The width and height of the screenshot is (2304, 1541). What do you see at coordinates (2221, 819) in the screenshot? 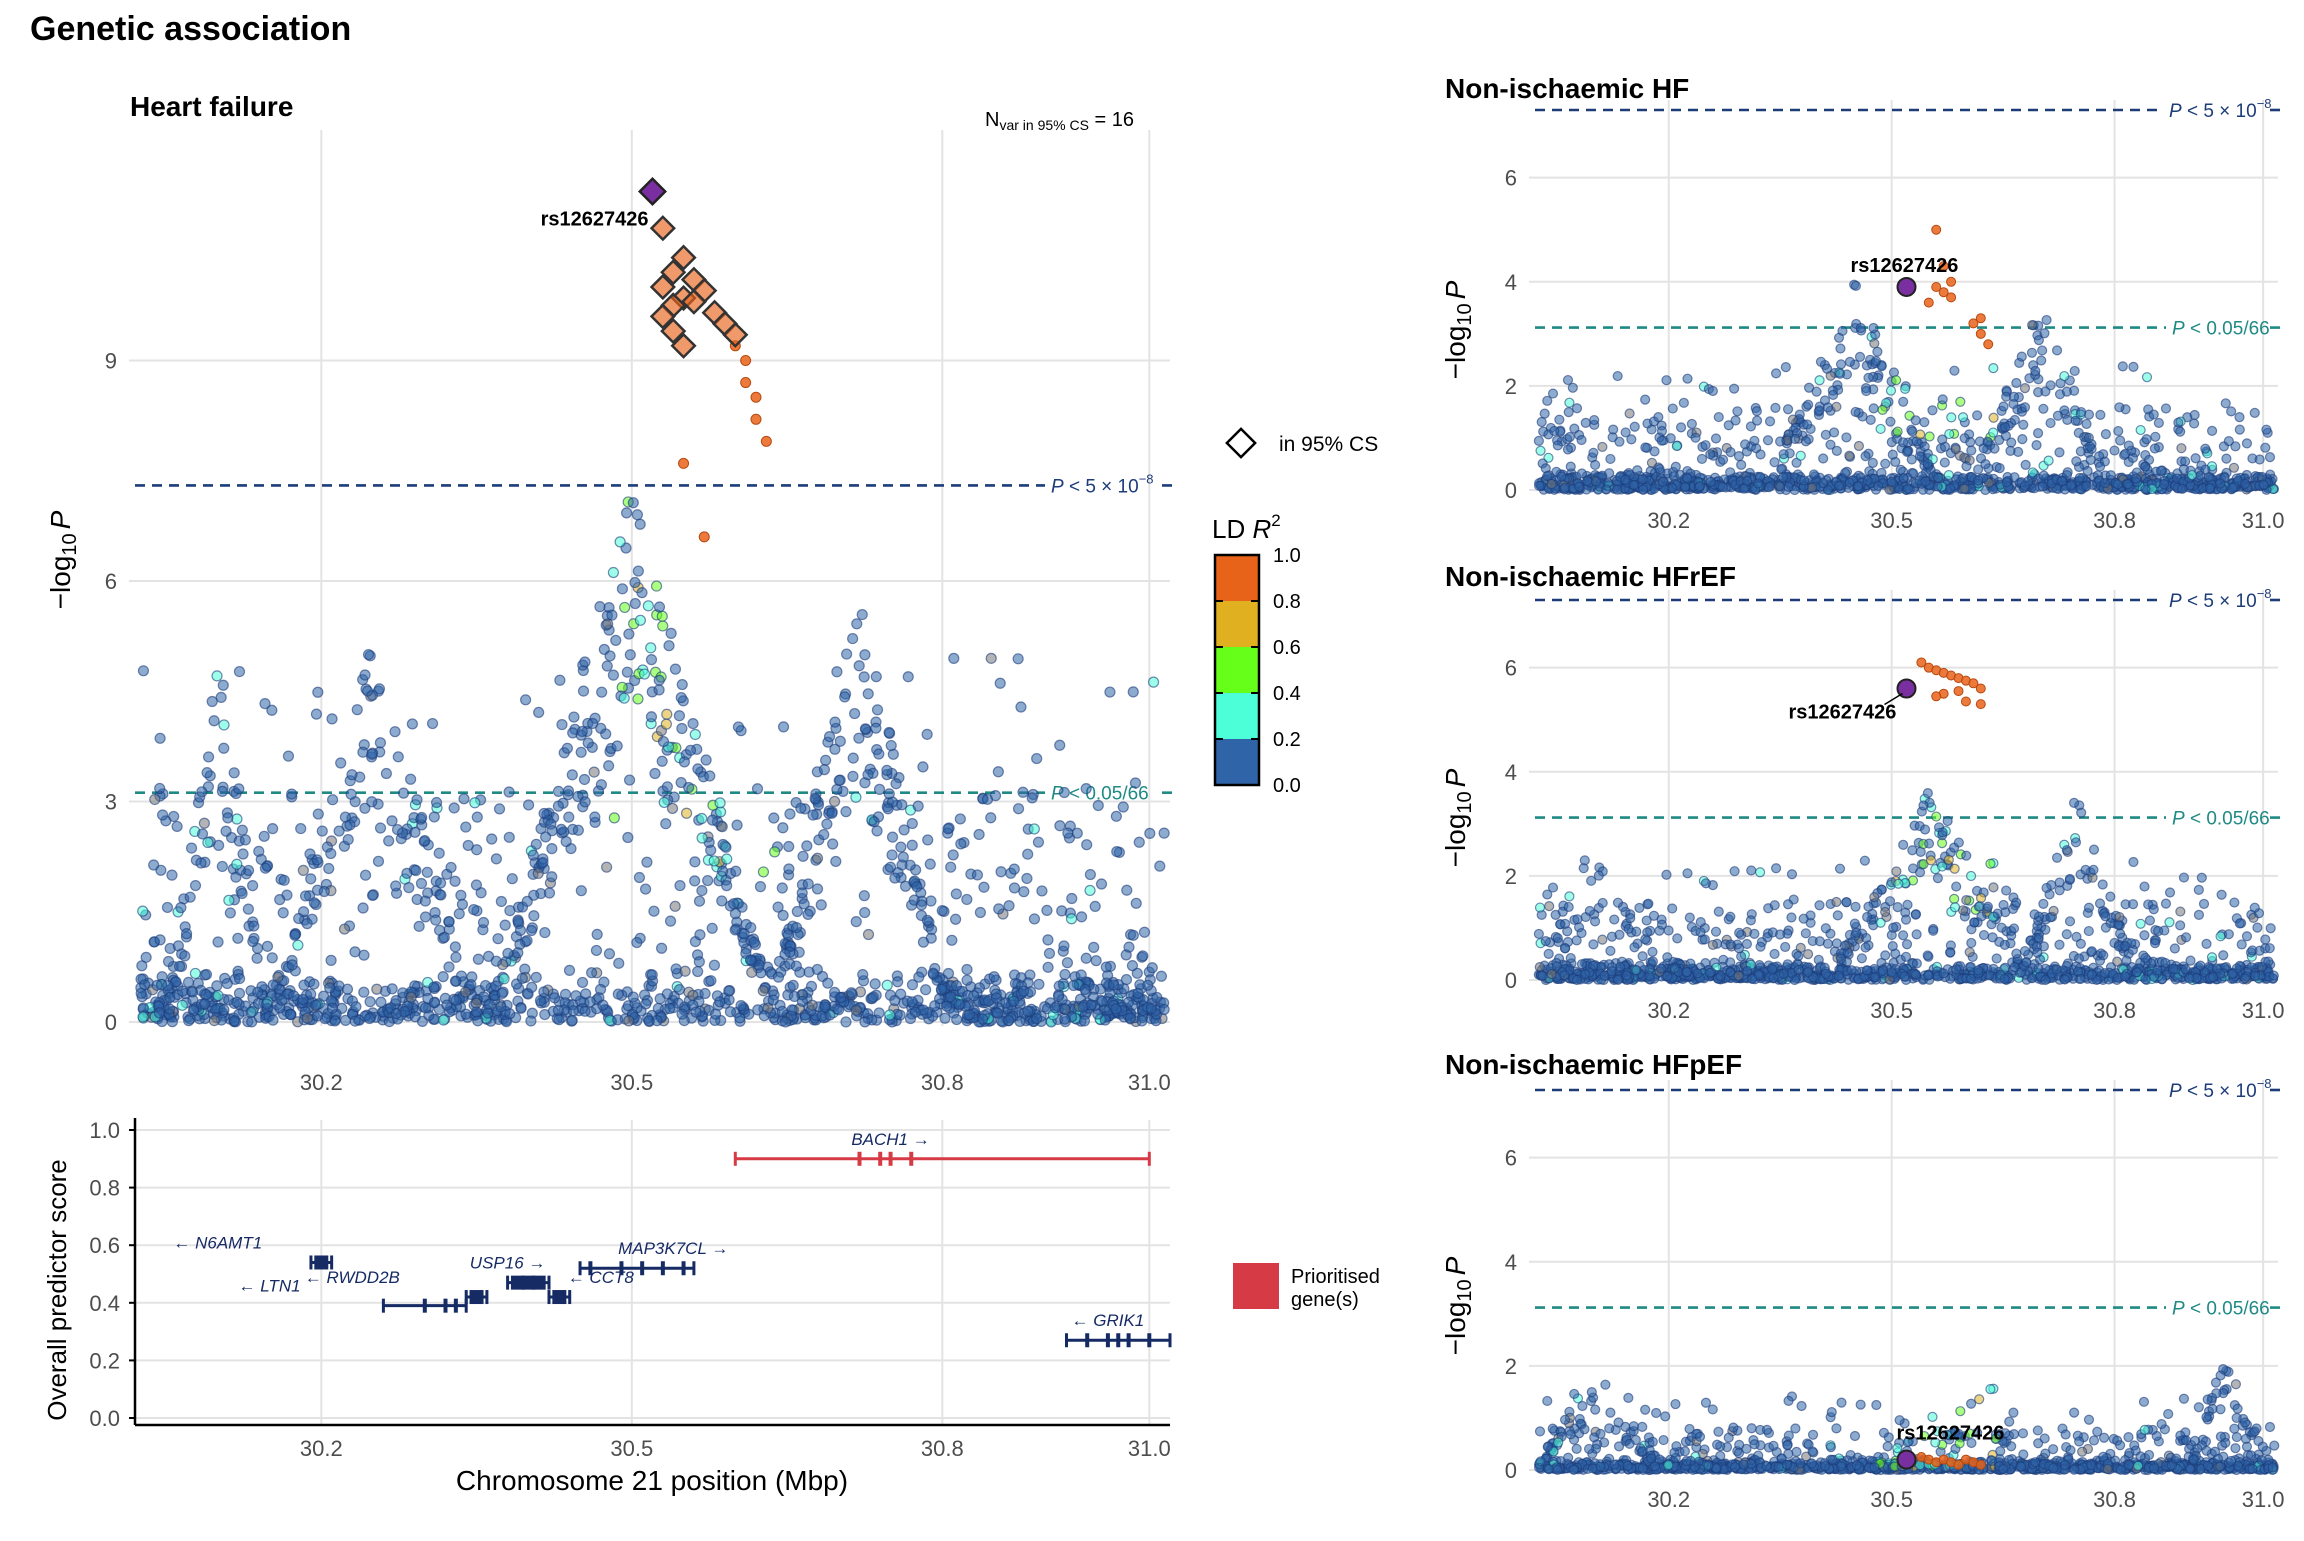
I see `sugg-threshold-label: P < 0.05/66` at bounding box center [2221, 819].